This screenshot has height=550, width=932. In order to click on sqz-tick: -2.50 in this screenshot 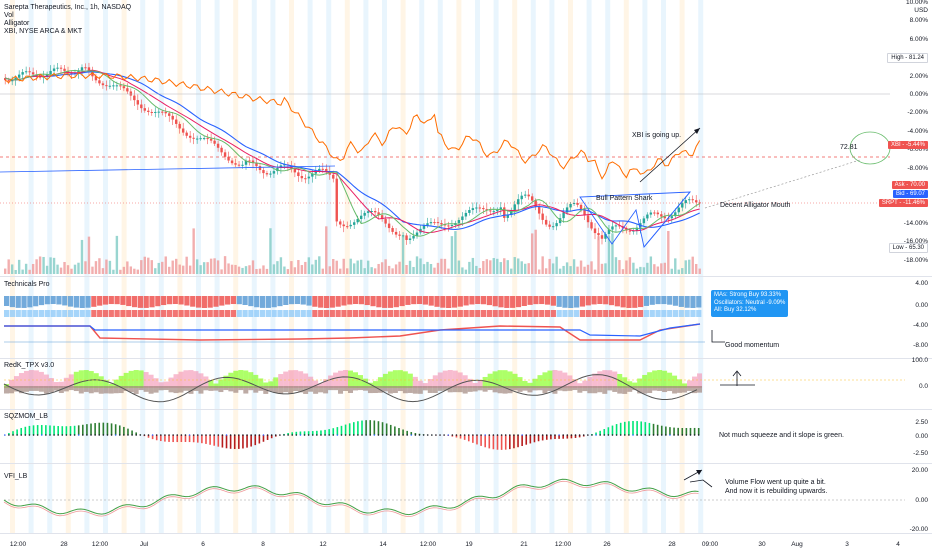, I will do `click(920, 453)`.